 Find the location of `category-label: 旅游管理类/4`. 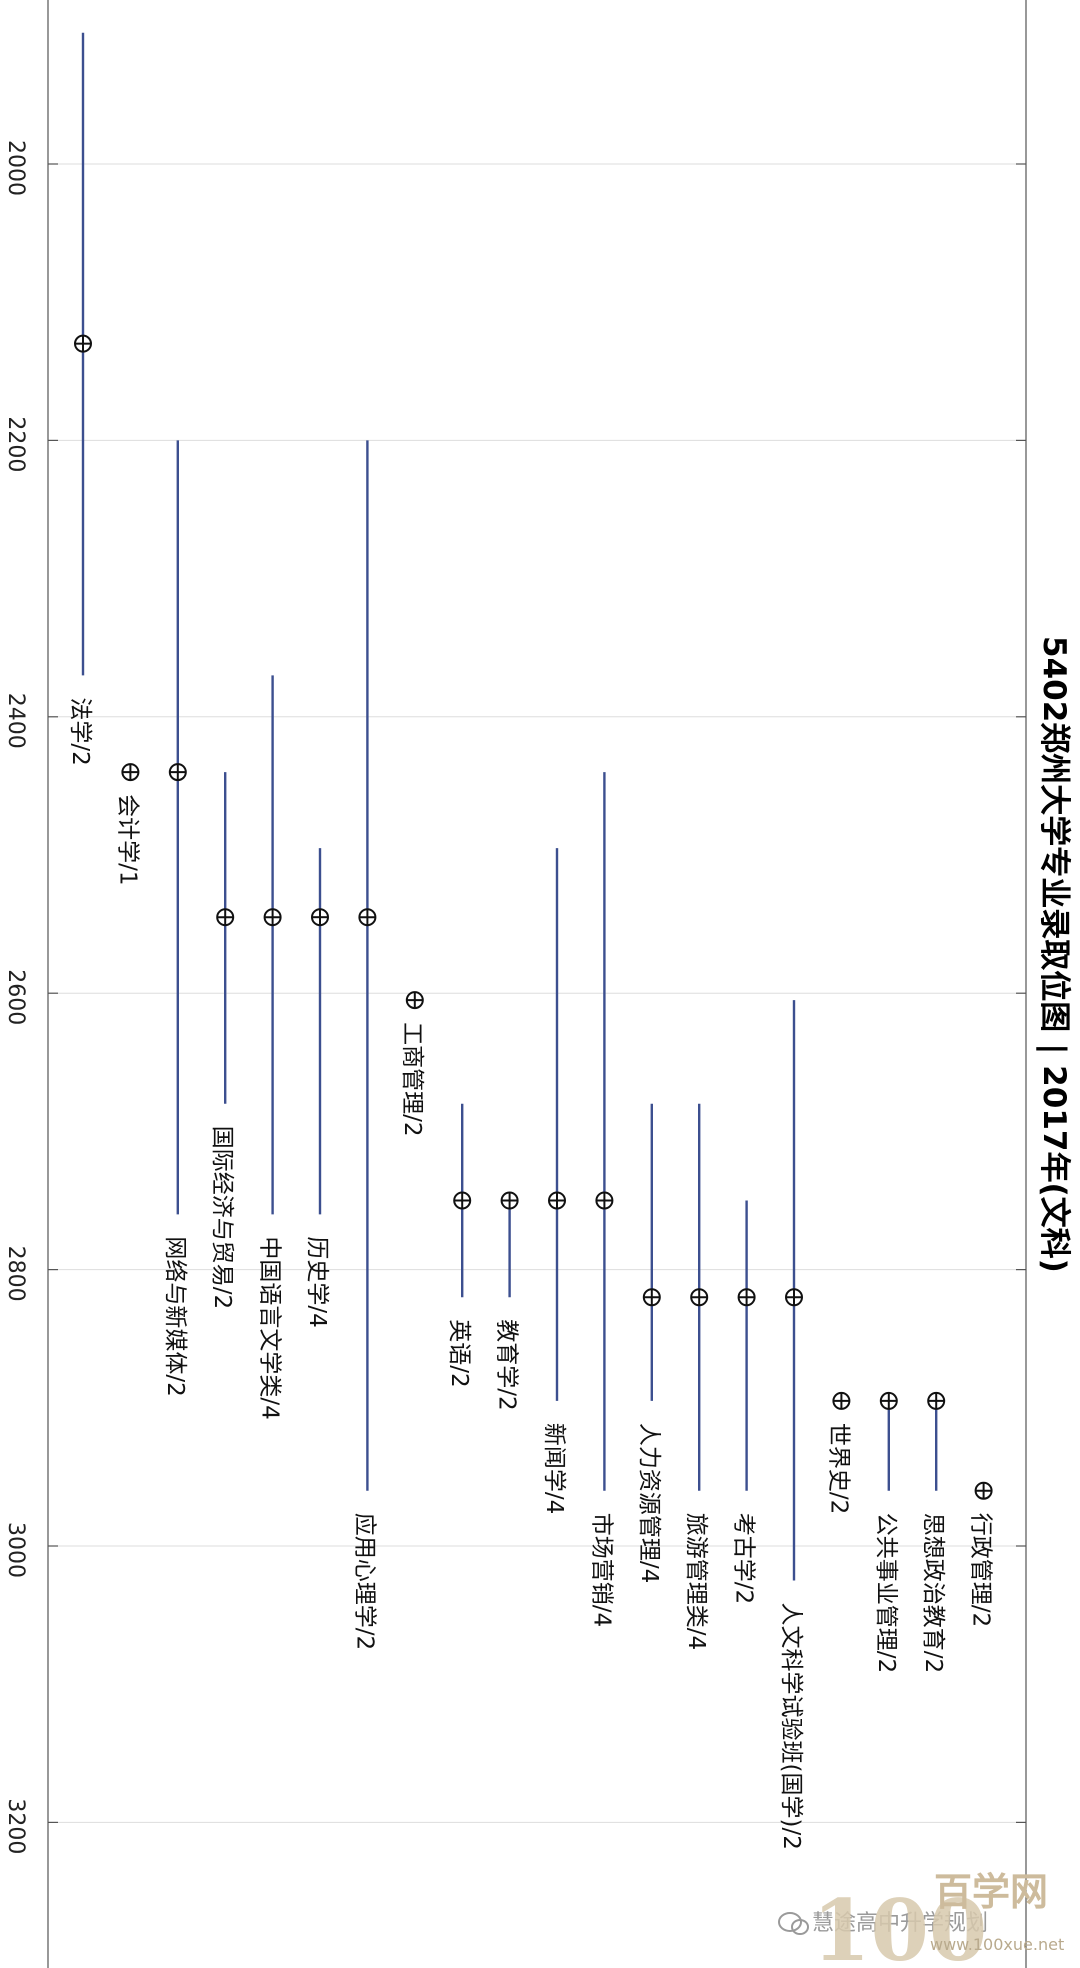

category-label: 旅游管理类/4 is located at coordinates (696, 1581).